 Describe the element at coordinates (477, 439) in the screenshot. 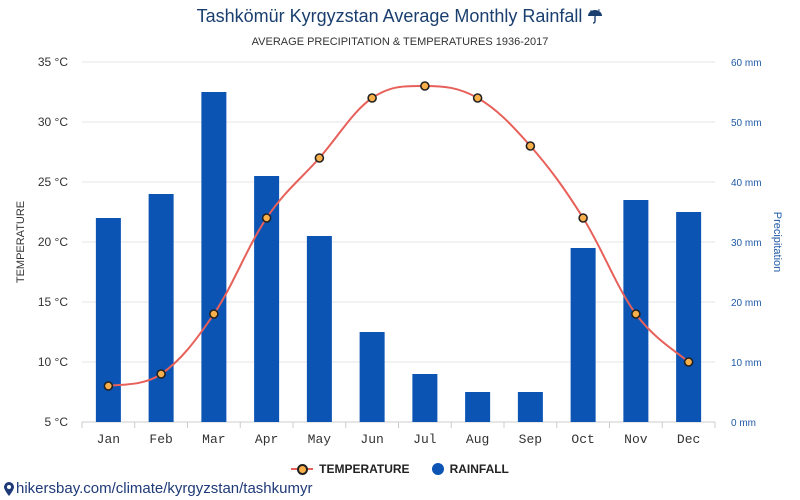

I see `x-axis-tick-label: Aug` at that location.